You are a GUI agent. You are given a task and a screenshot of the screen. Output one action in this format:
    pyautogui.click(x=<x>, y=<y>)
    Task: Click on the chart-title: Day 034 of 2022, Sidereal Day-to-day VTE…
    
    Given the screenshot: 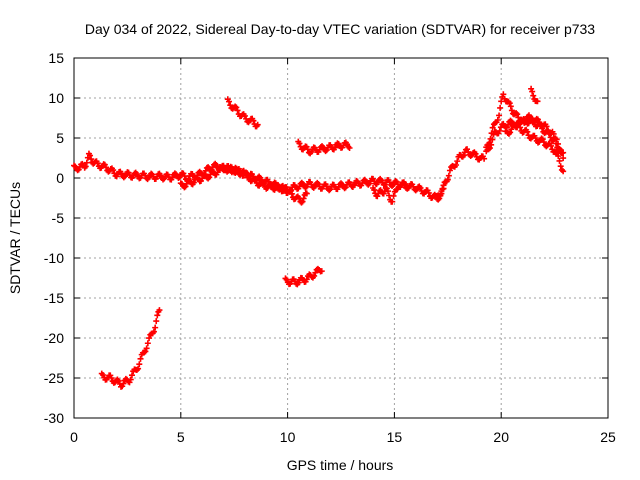 What is the action you would take?
    pyautogui.click(x=340, y=29)
    